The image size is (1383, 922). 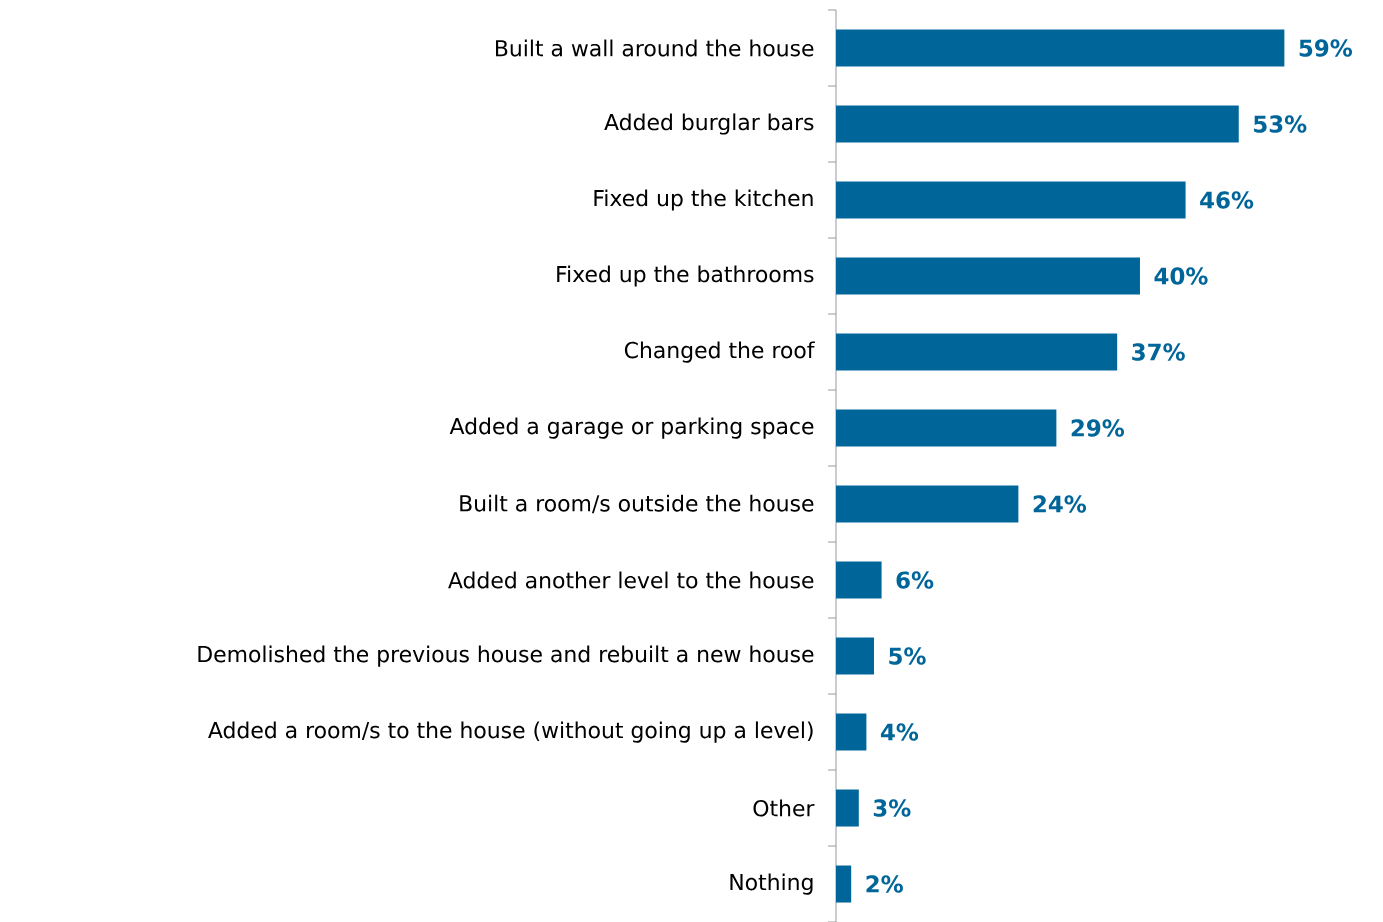 What do you see at coordinates (631, 580) in the screenshot?
I see `y-tick-label: Added another level to the house` at bounding box center [631, 580].